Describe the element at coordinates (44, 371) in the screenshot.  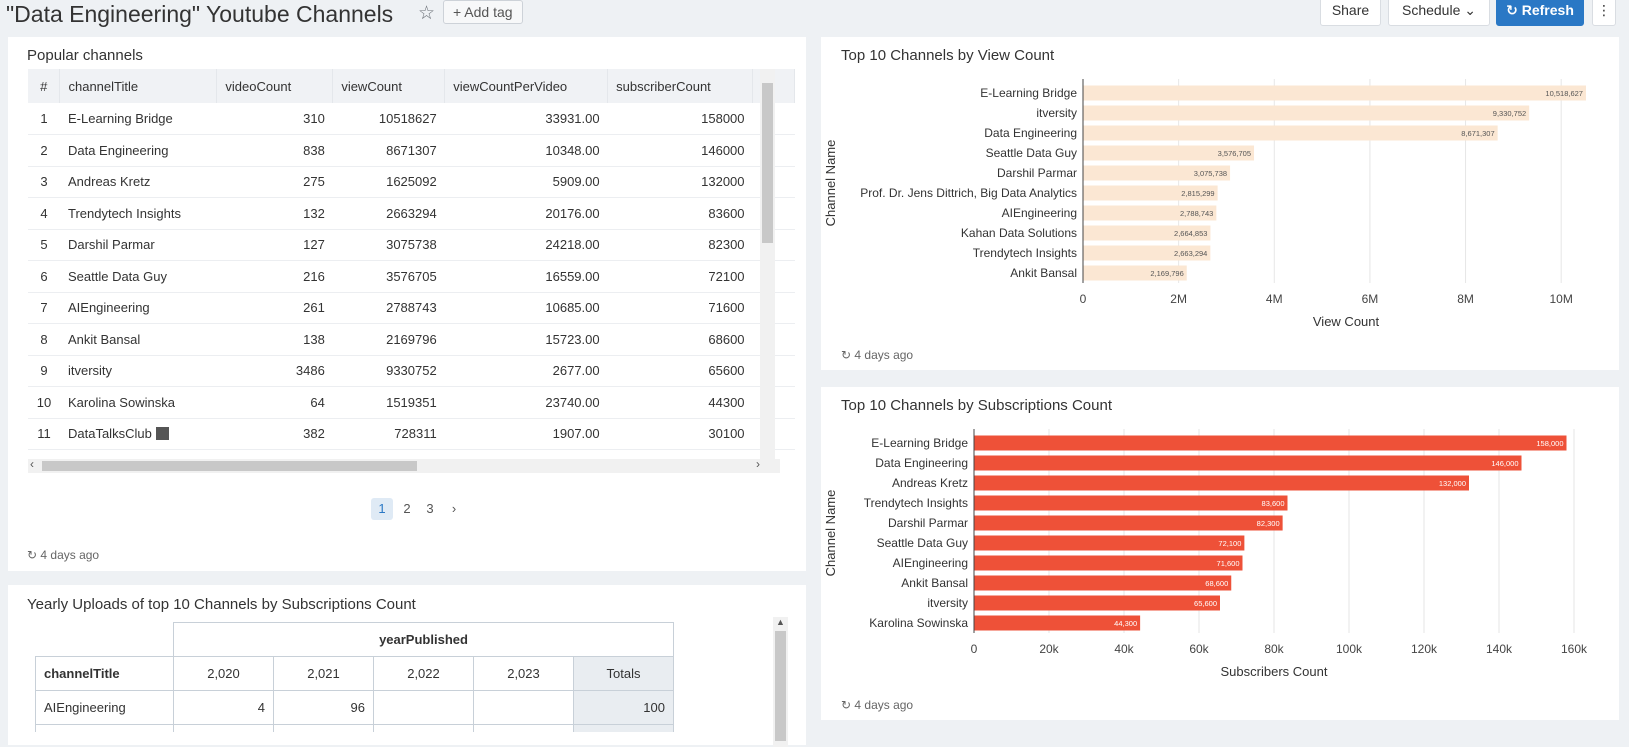
I see `cell-index: 9` at that location.